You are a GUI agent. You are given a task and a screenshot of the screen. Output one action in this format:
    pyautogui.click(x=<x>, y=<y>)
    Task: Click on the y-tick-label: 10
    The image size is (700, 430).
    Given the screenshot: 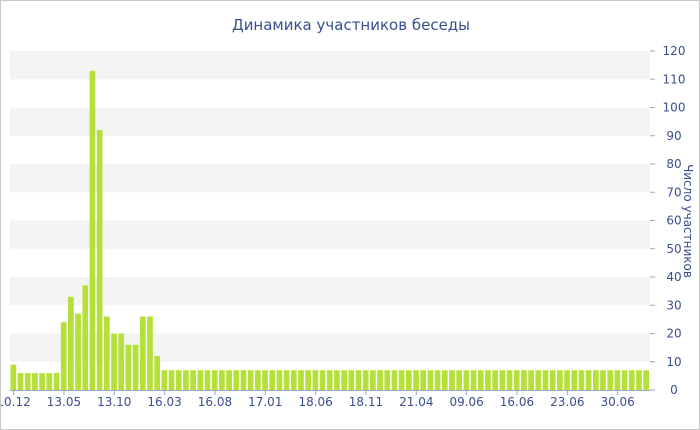 What is the action you would take?
    pyautogui.click(x=673, y=362)
    